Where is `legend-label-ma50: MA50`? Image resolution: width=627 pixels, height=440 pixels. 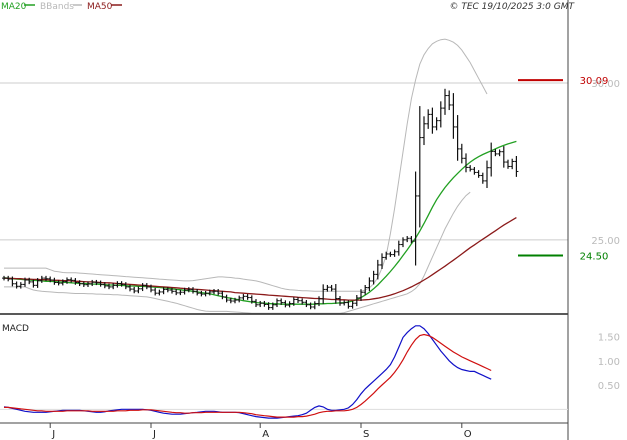
legend-label-ma50: MA50 is located at coordinates (100, 7).